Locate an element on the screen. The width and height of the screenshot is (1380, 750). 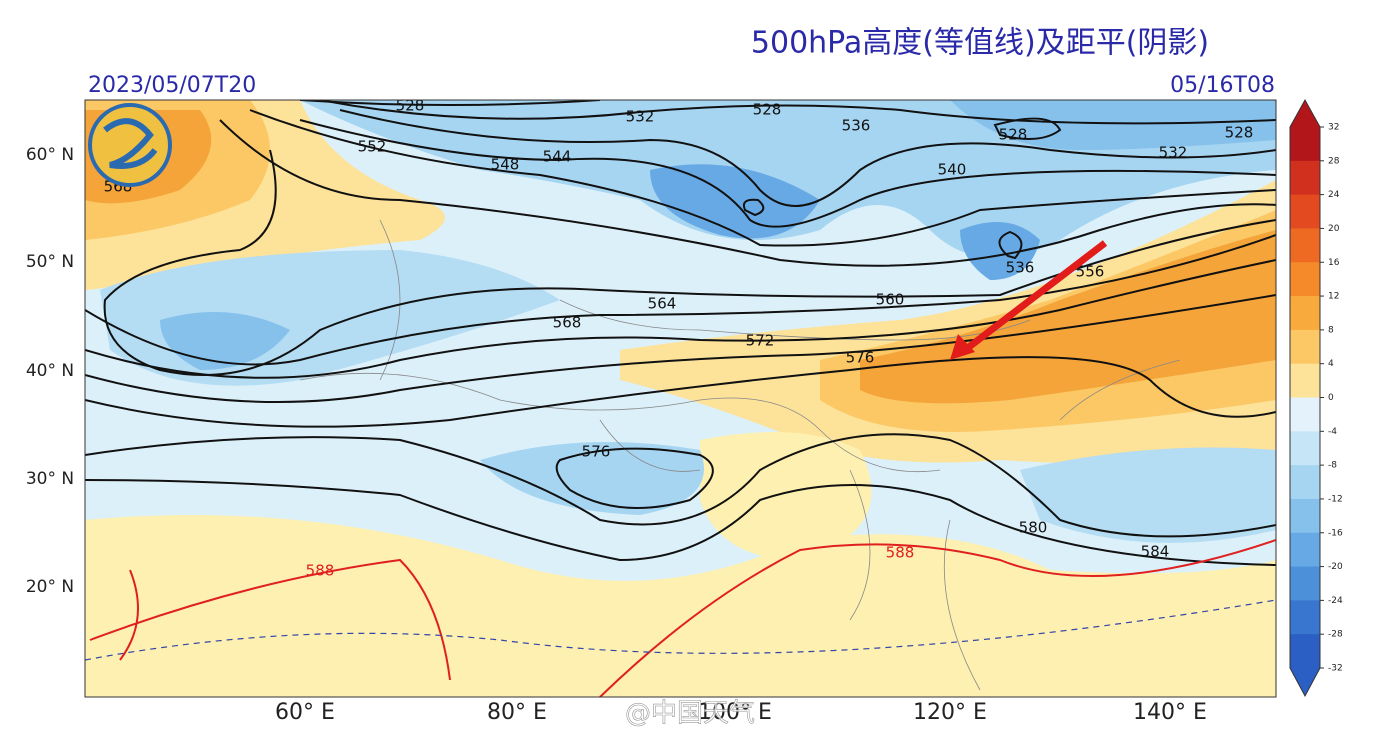
lat-label: 60° N is located at coordinates (50, 155).